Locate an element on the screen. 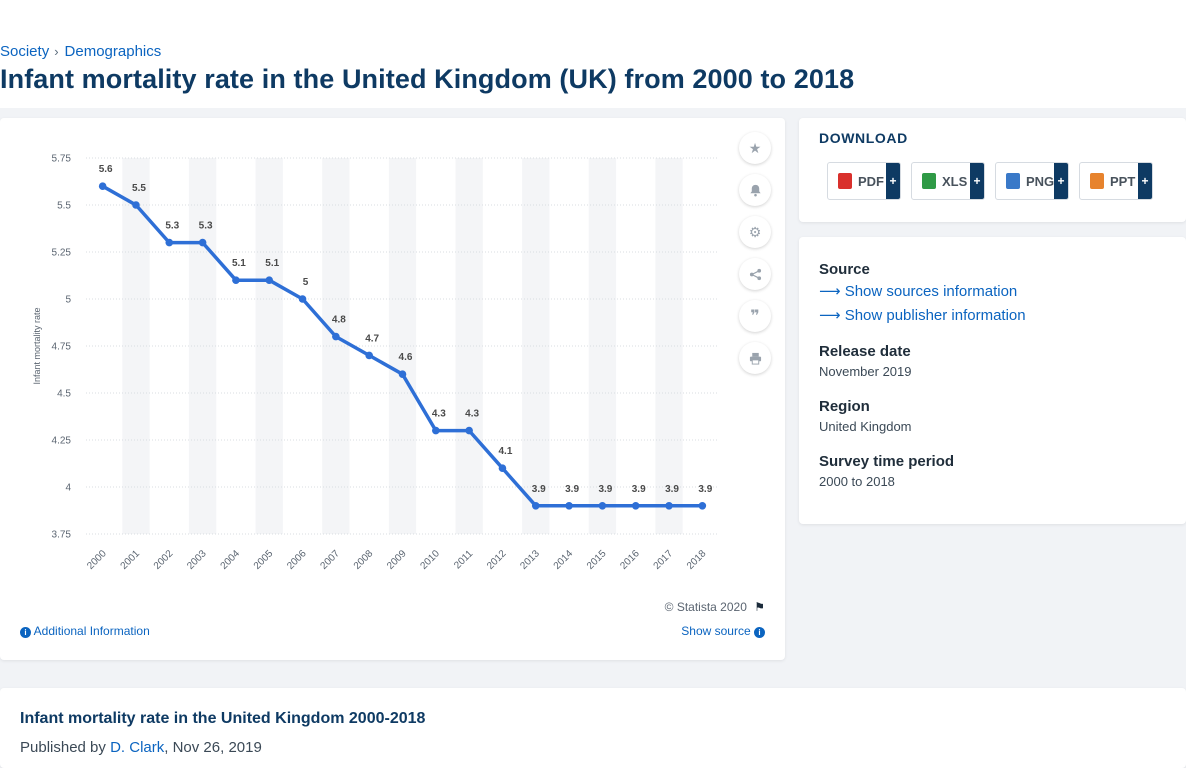  data-label: 5.6 is located at coordinates (106, 169).